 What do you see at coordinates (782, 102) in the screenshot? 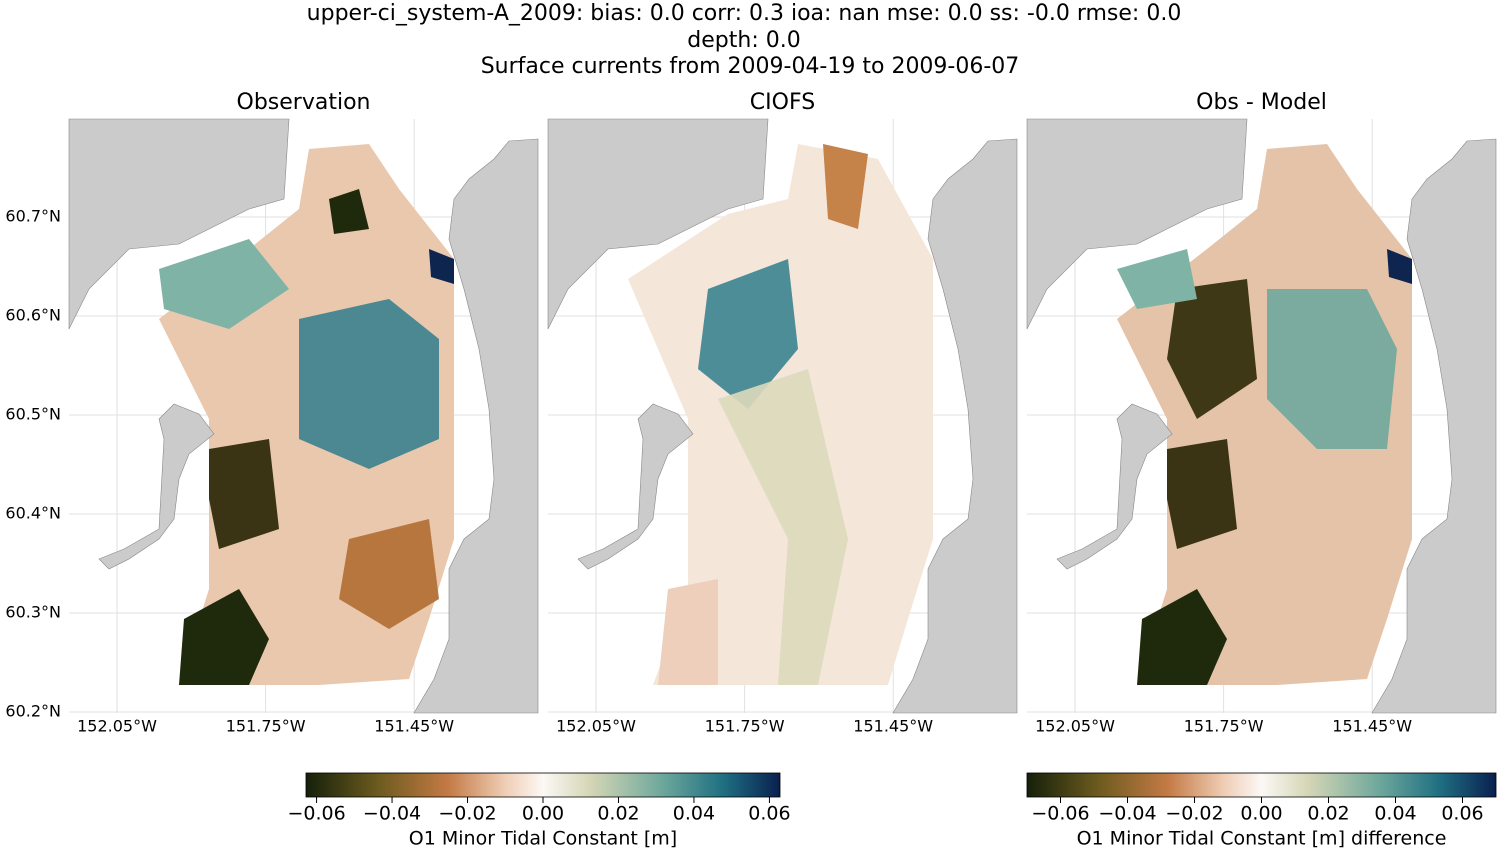
I see `panel-title: CIOFS` at bounding box center [782, 102].